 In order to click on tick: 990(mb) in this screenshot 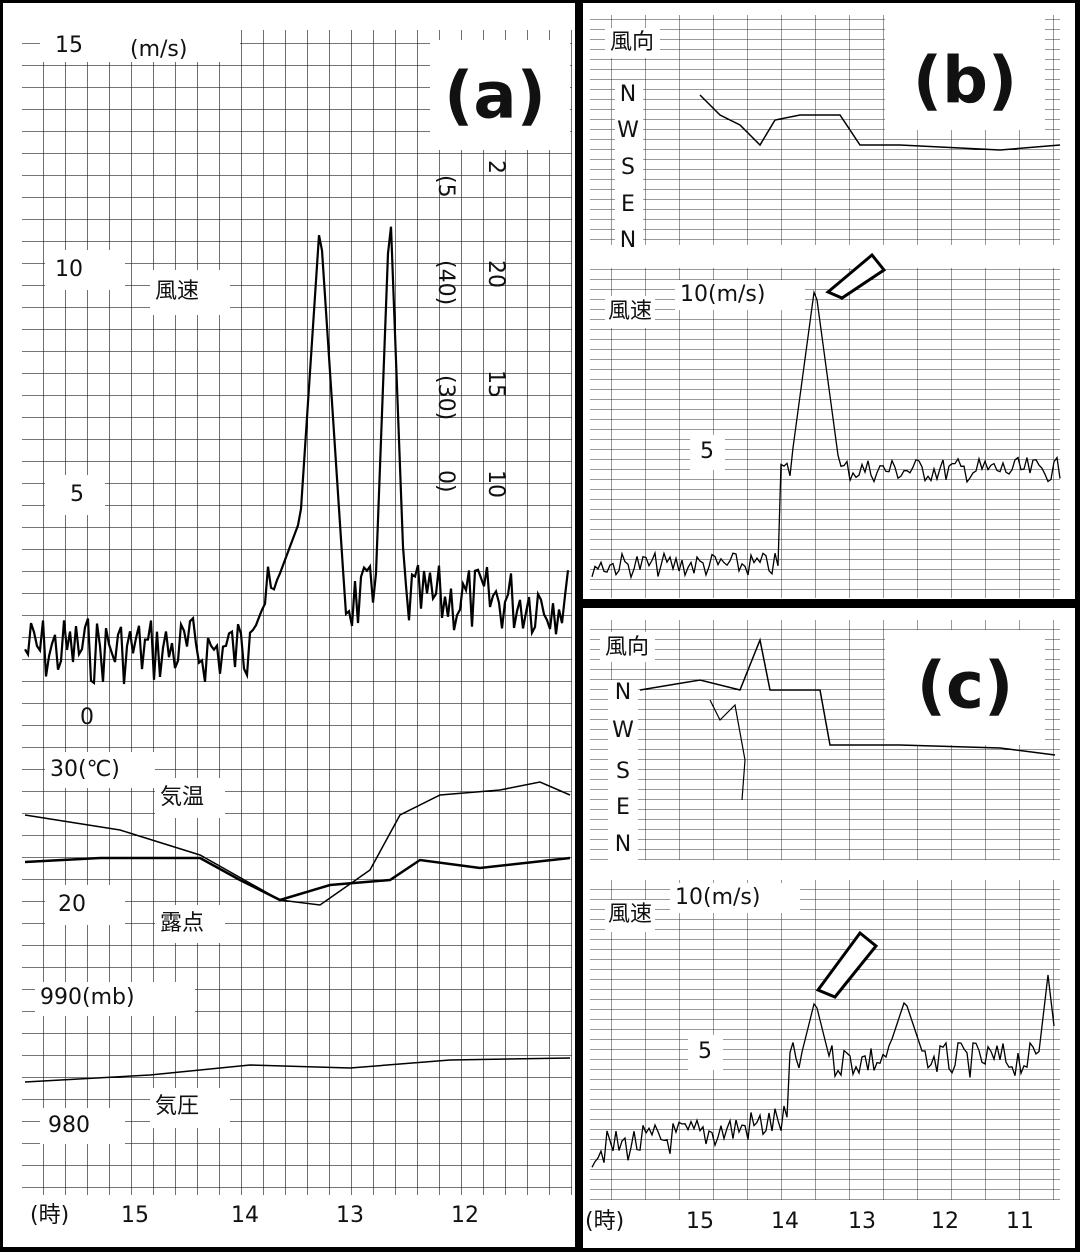, I will do `click(87, 997)`.